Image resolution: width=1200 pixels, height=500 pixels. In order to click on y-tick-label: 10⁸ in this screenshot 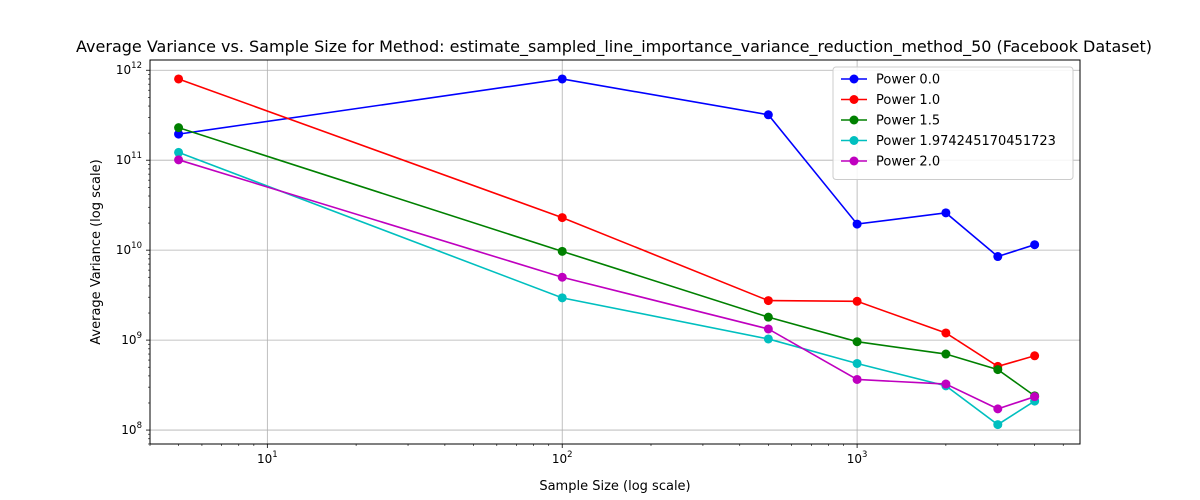, I will do `click(131, 429)`.